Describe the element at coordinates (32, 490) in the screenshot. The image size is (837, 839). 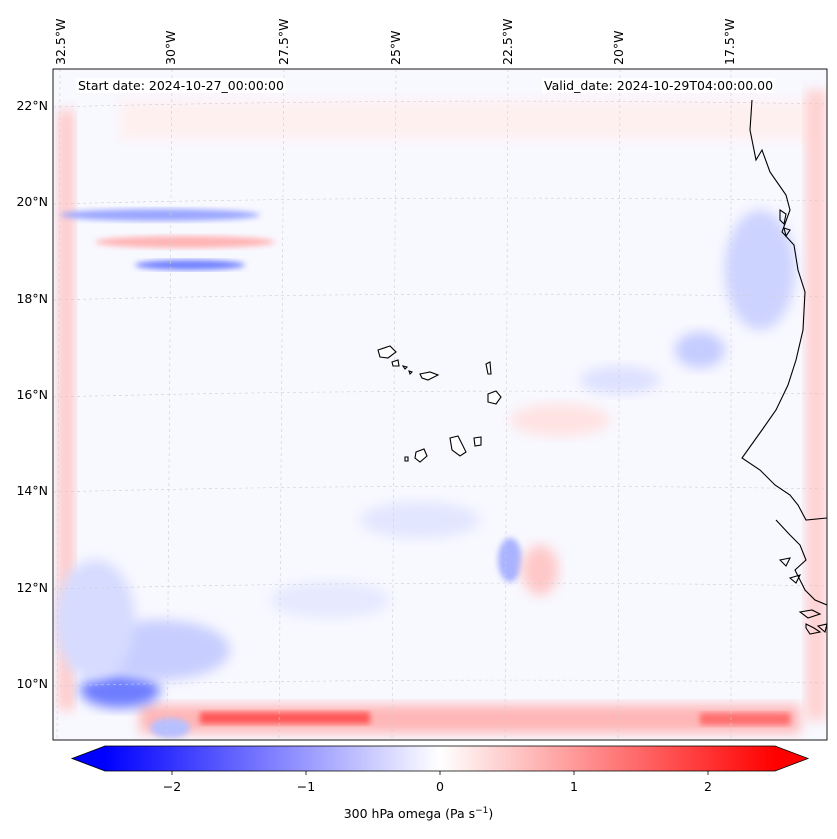
I see `lat-label: 14°N` at that location.